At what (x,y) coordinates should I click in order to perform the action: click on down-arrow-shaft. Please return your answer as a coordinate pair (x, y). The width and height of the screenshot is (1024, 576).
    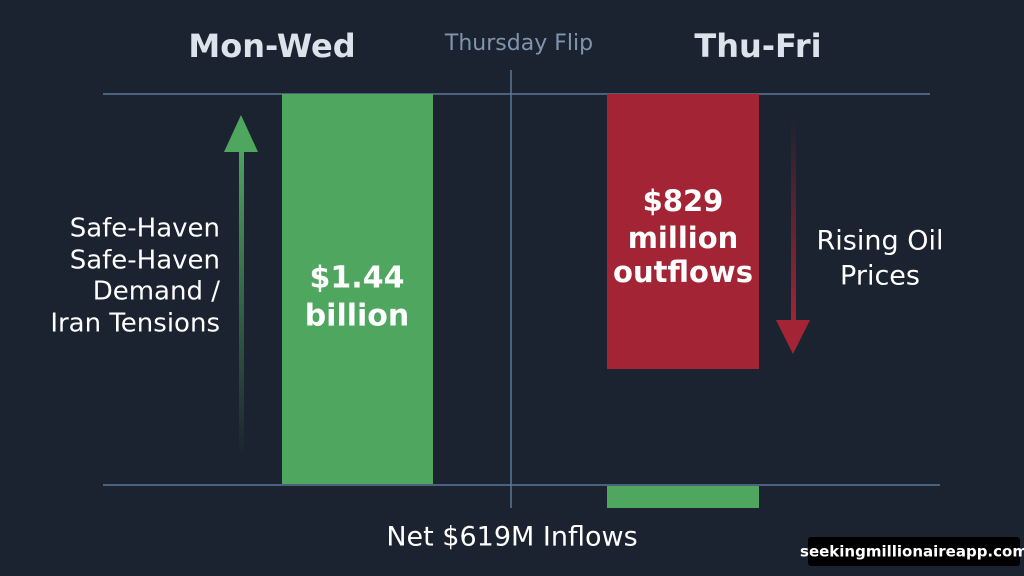
    Looking at the image, I should click on (793, 223).